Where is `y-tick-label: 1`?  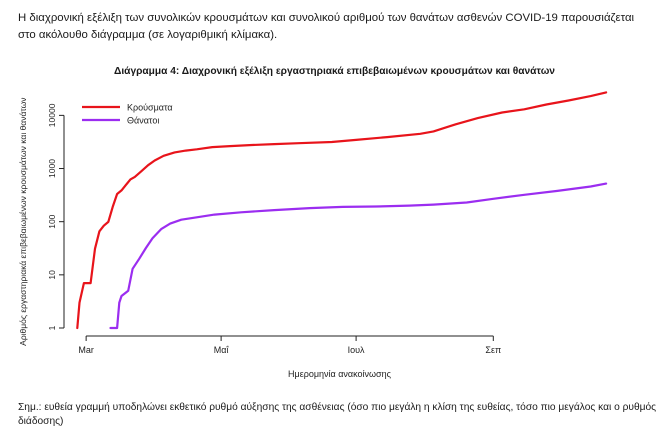 y-tick-label: 1 is located at coordinates (52, 327).